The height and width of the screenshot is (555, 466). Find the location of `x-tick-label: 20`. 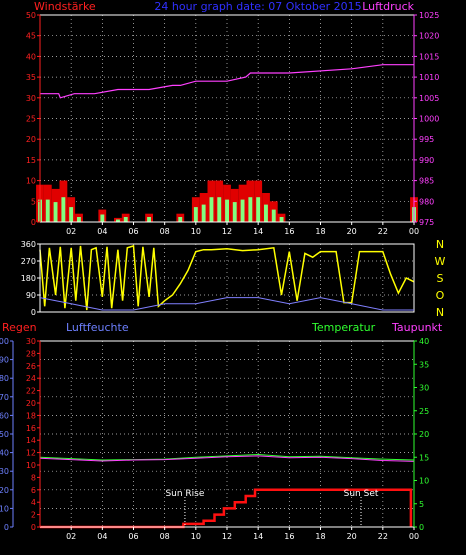

x-tick-label: 20 is located at coordinates (352, 231).